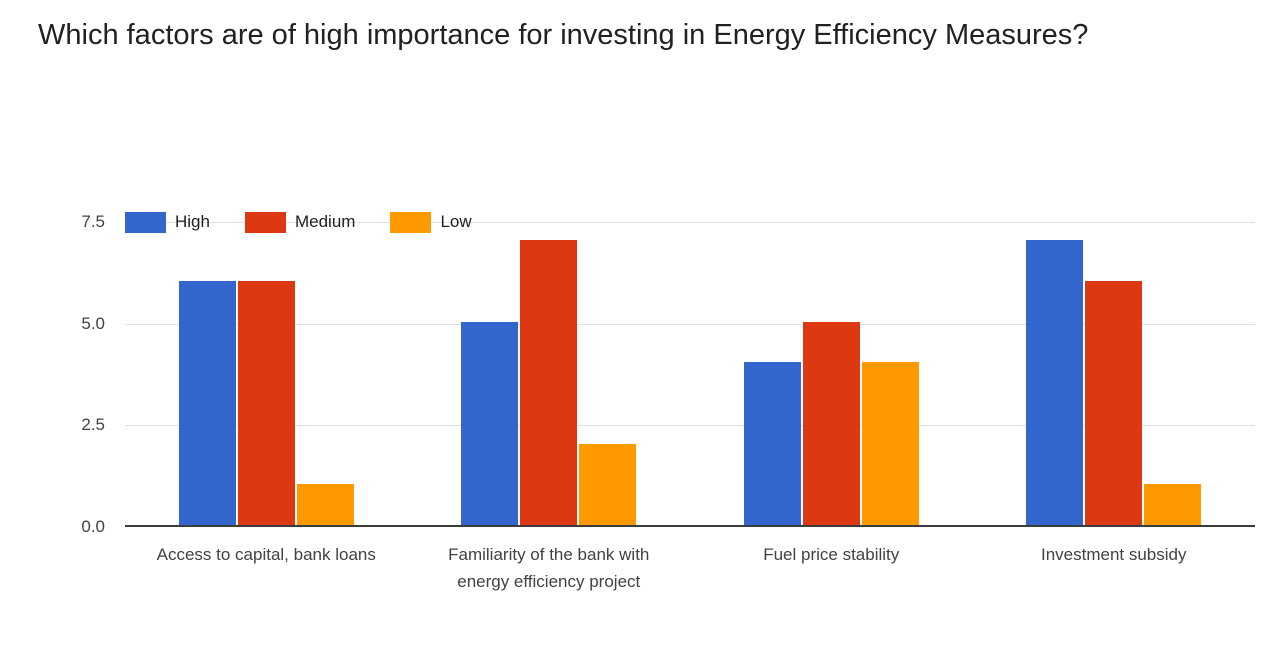 The width and height of the screenshot is (1286, 653). What do you see at coordinates (690, 324) in the screenshot?
I see `gridline-5.0` at bounding box center [690, 324].